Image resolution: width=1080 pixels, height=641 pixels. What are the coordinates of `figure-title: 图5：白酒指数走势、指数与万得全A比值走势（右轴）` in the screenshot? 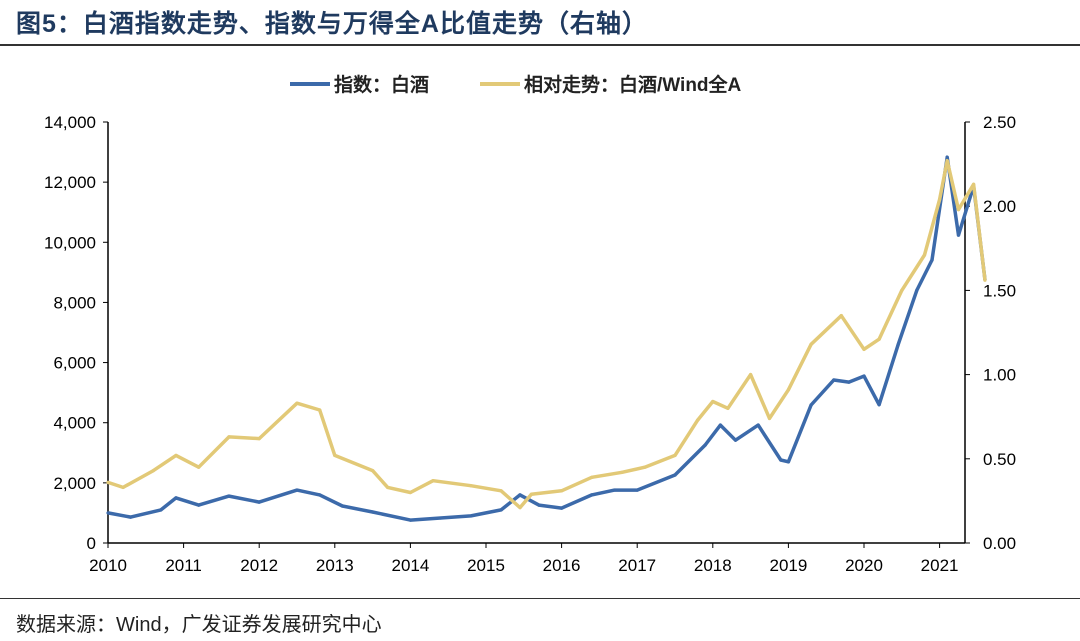 It's located at (332, 24).